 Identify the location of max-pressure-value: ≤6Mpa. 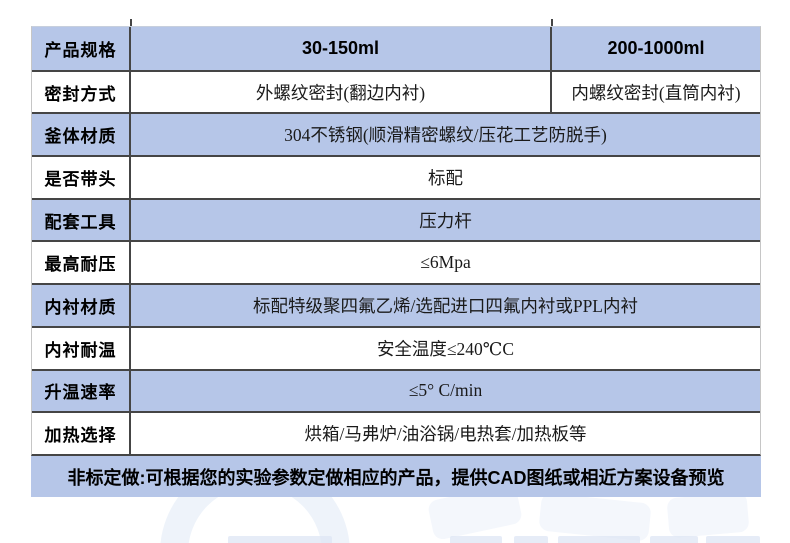
(445, 262).